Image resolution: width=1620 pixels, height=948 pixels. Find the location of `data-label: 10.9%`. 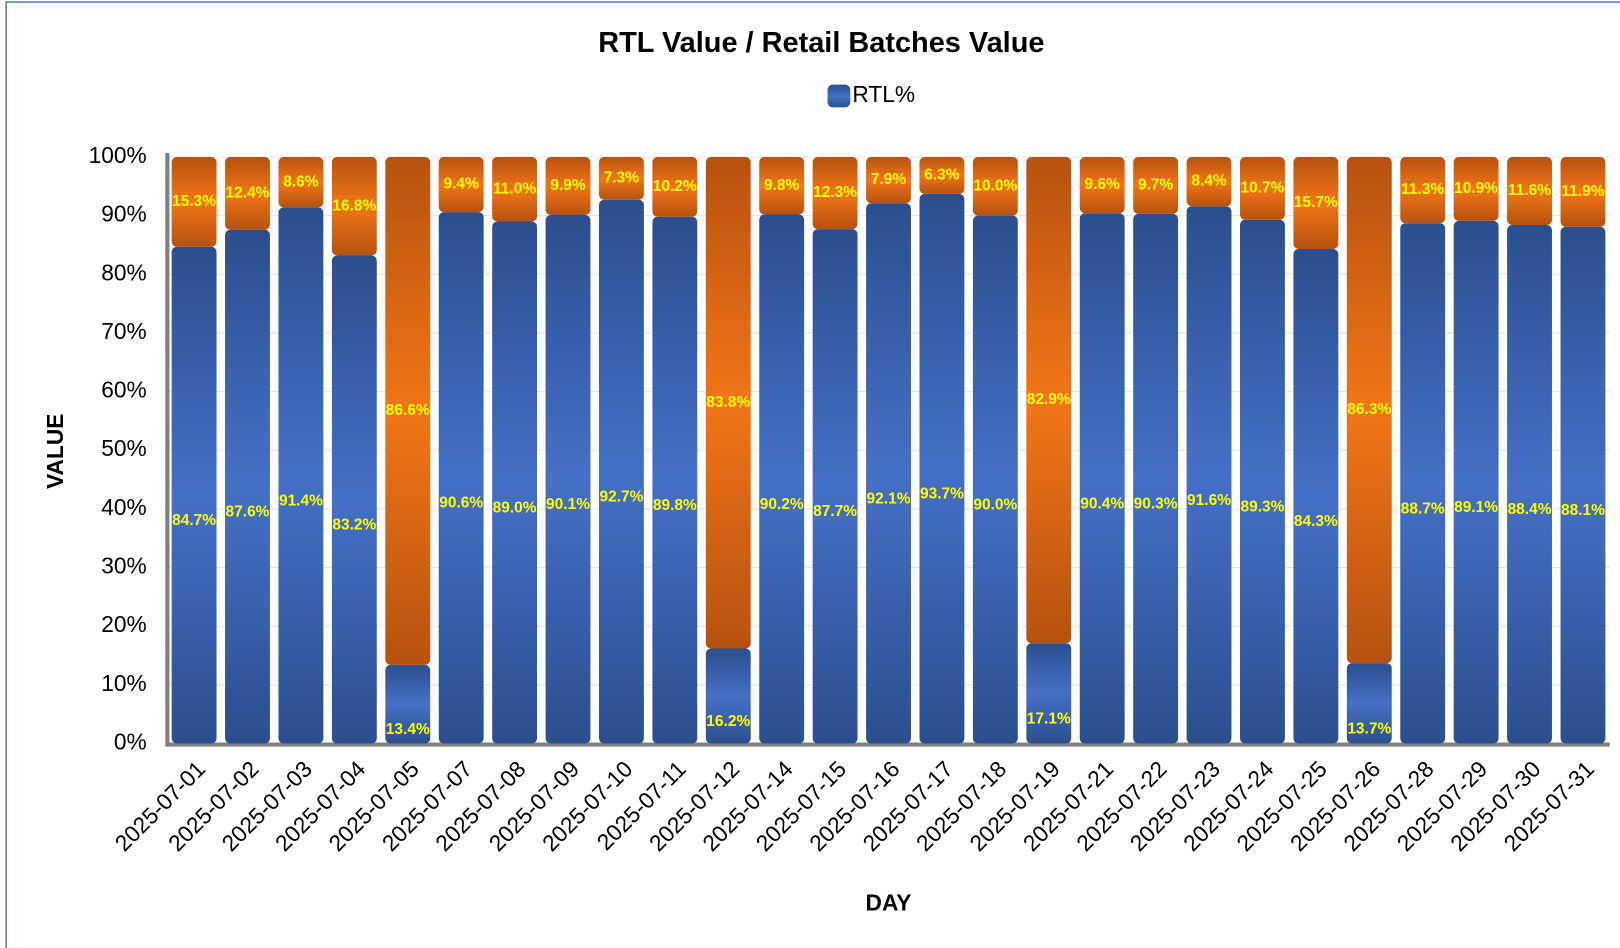

data-label: 10.9% is located at coordinates (1476, 188).